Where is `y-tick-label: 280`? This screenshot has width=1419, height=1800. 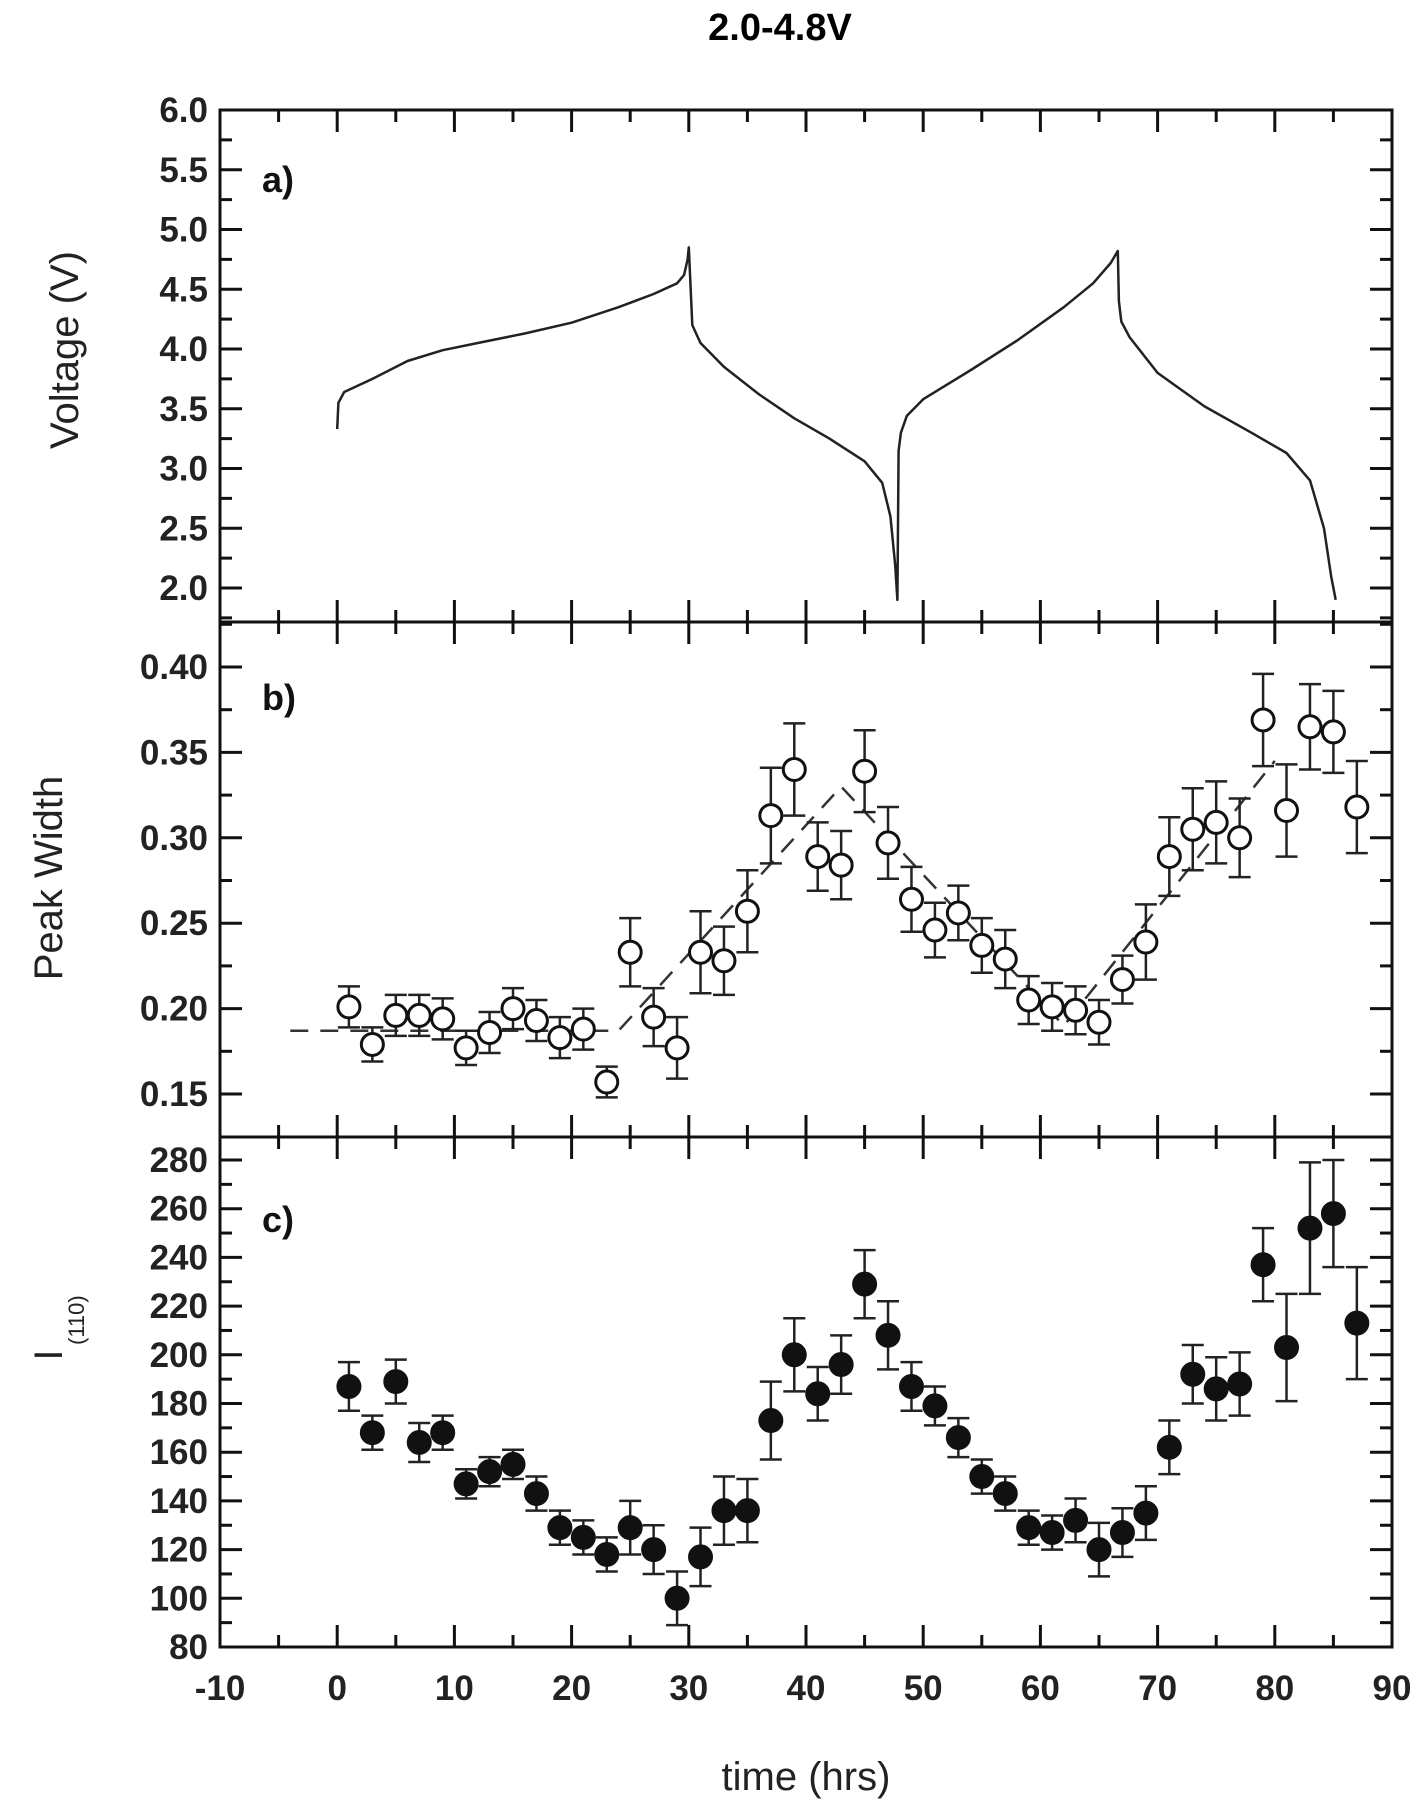
y-tick-label: 280 is located at coordinates (179, 1160).